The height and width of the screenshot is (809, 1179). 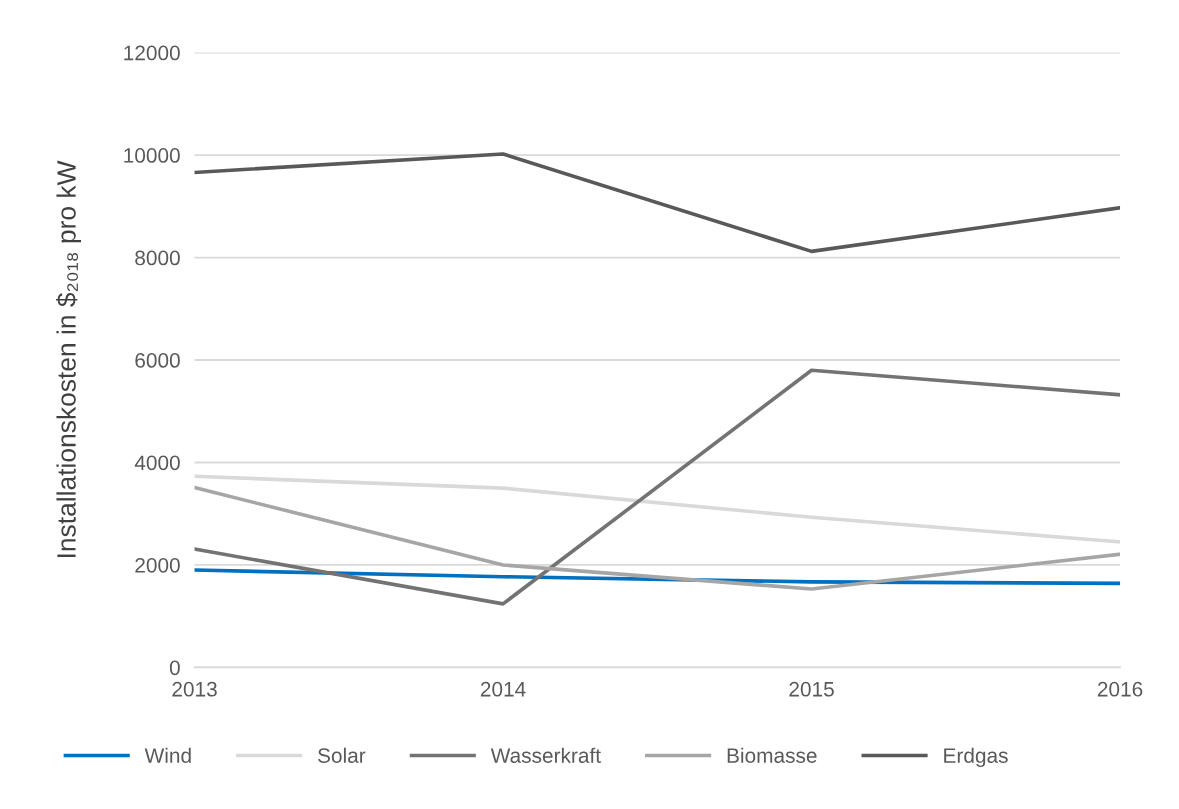 What do you see at coordinates (976, 757) in the screenshot?
I see `legend-label: Erdgas` at bounding box center [976, 757].